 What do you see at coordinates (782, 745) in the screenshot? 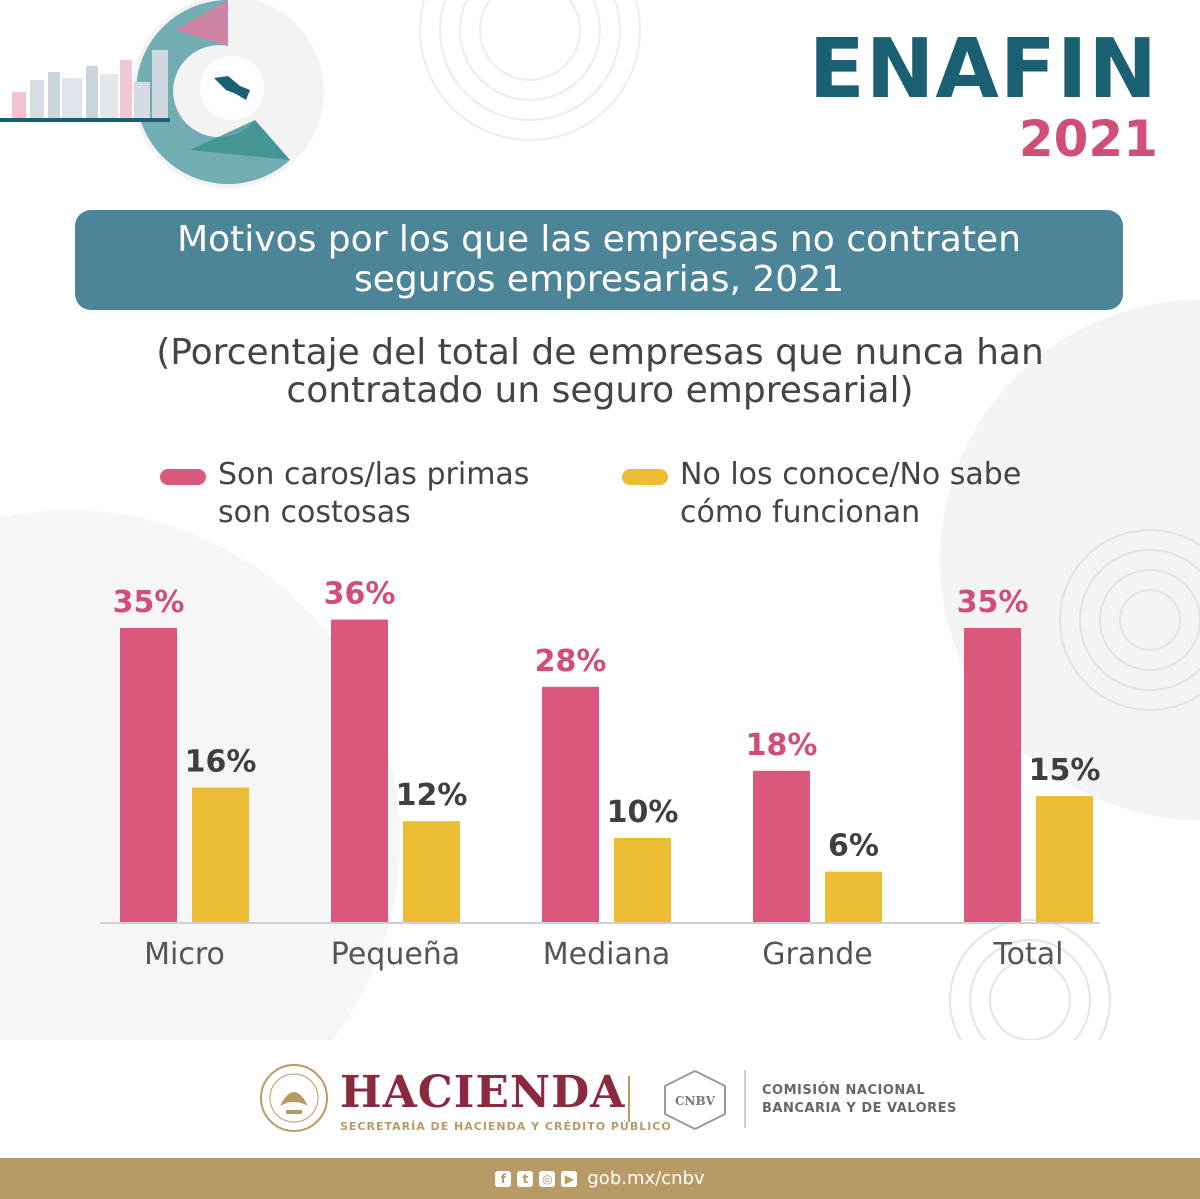
I see `data-label-series-a-grande: 18%` at bounding box center [782, 745].